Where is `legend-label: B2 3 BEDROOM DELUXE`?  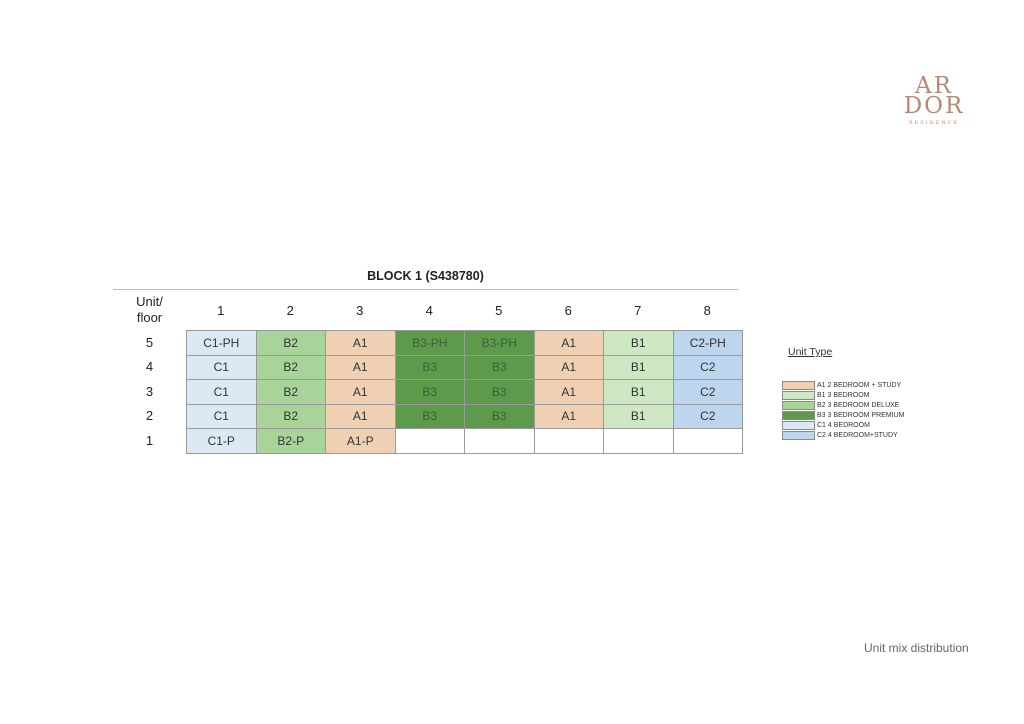 legend-label: B2 3 BEDROOM DELUXE is located at coordinates (858, 405).